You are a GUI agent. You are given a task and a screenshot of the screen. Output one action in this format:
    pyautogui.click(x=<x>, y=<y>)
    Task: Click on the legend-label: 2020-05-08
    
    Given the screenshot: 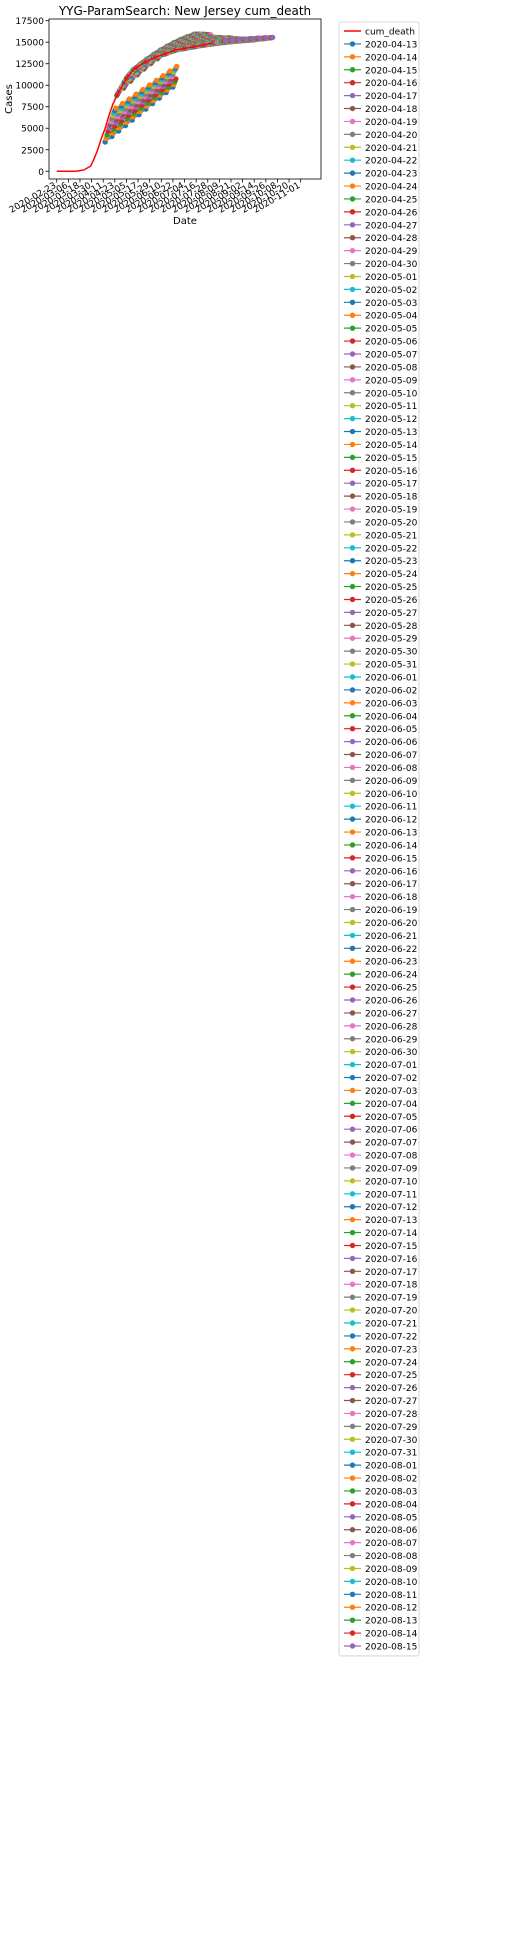 What is the action you would take?
    pyautogui.click(x=391, y=368)
    